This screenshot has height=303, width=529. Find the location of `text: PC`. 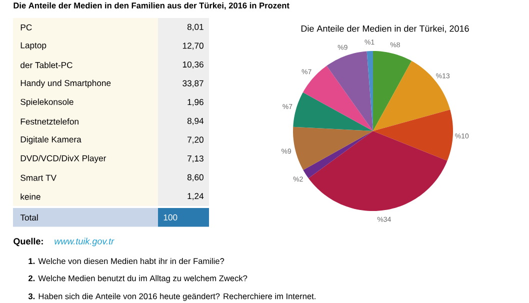

text: PC is located at coordinates (26, 27).